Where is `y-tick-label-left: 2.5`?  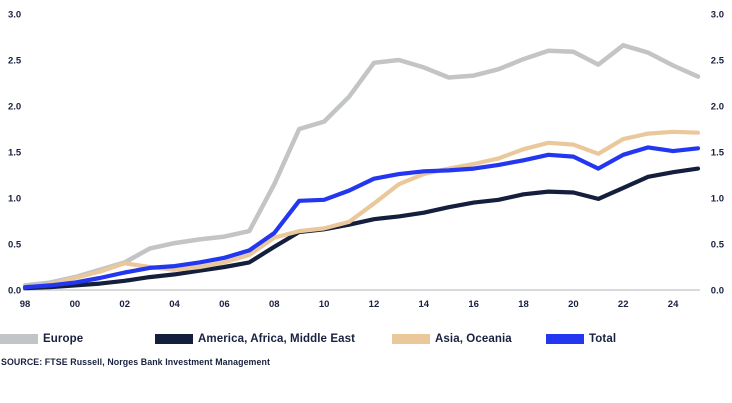 y-tick-label-left: 2.5 is located at coordinates (15, 61).